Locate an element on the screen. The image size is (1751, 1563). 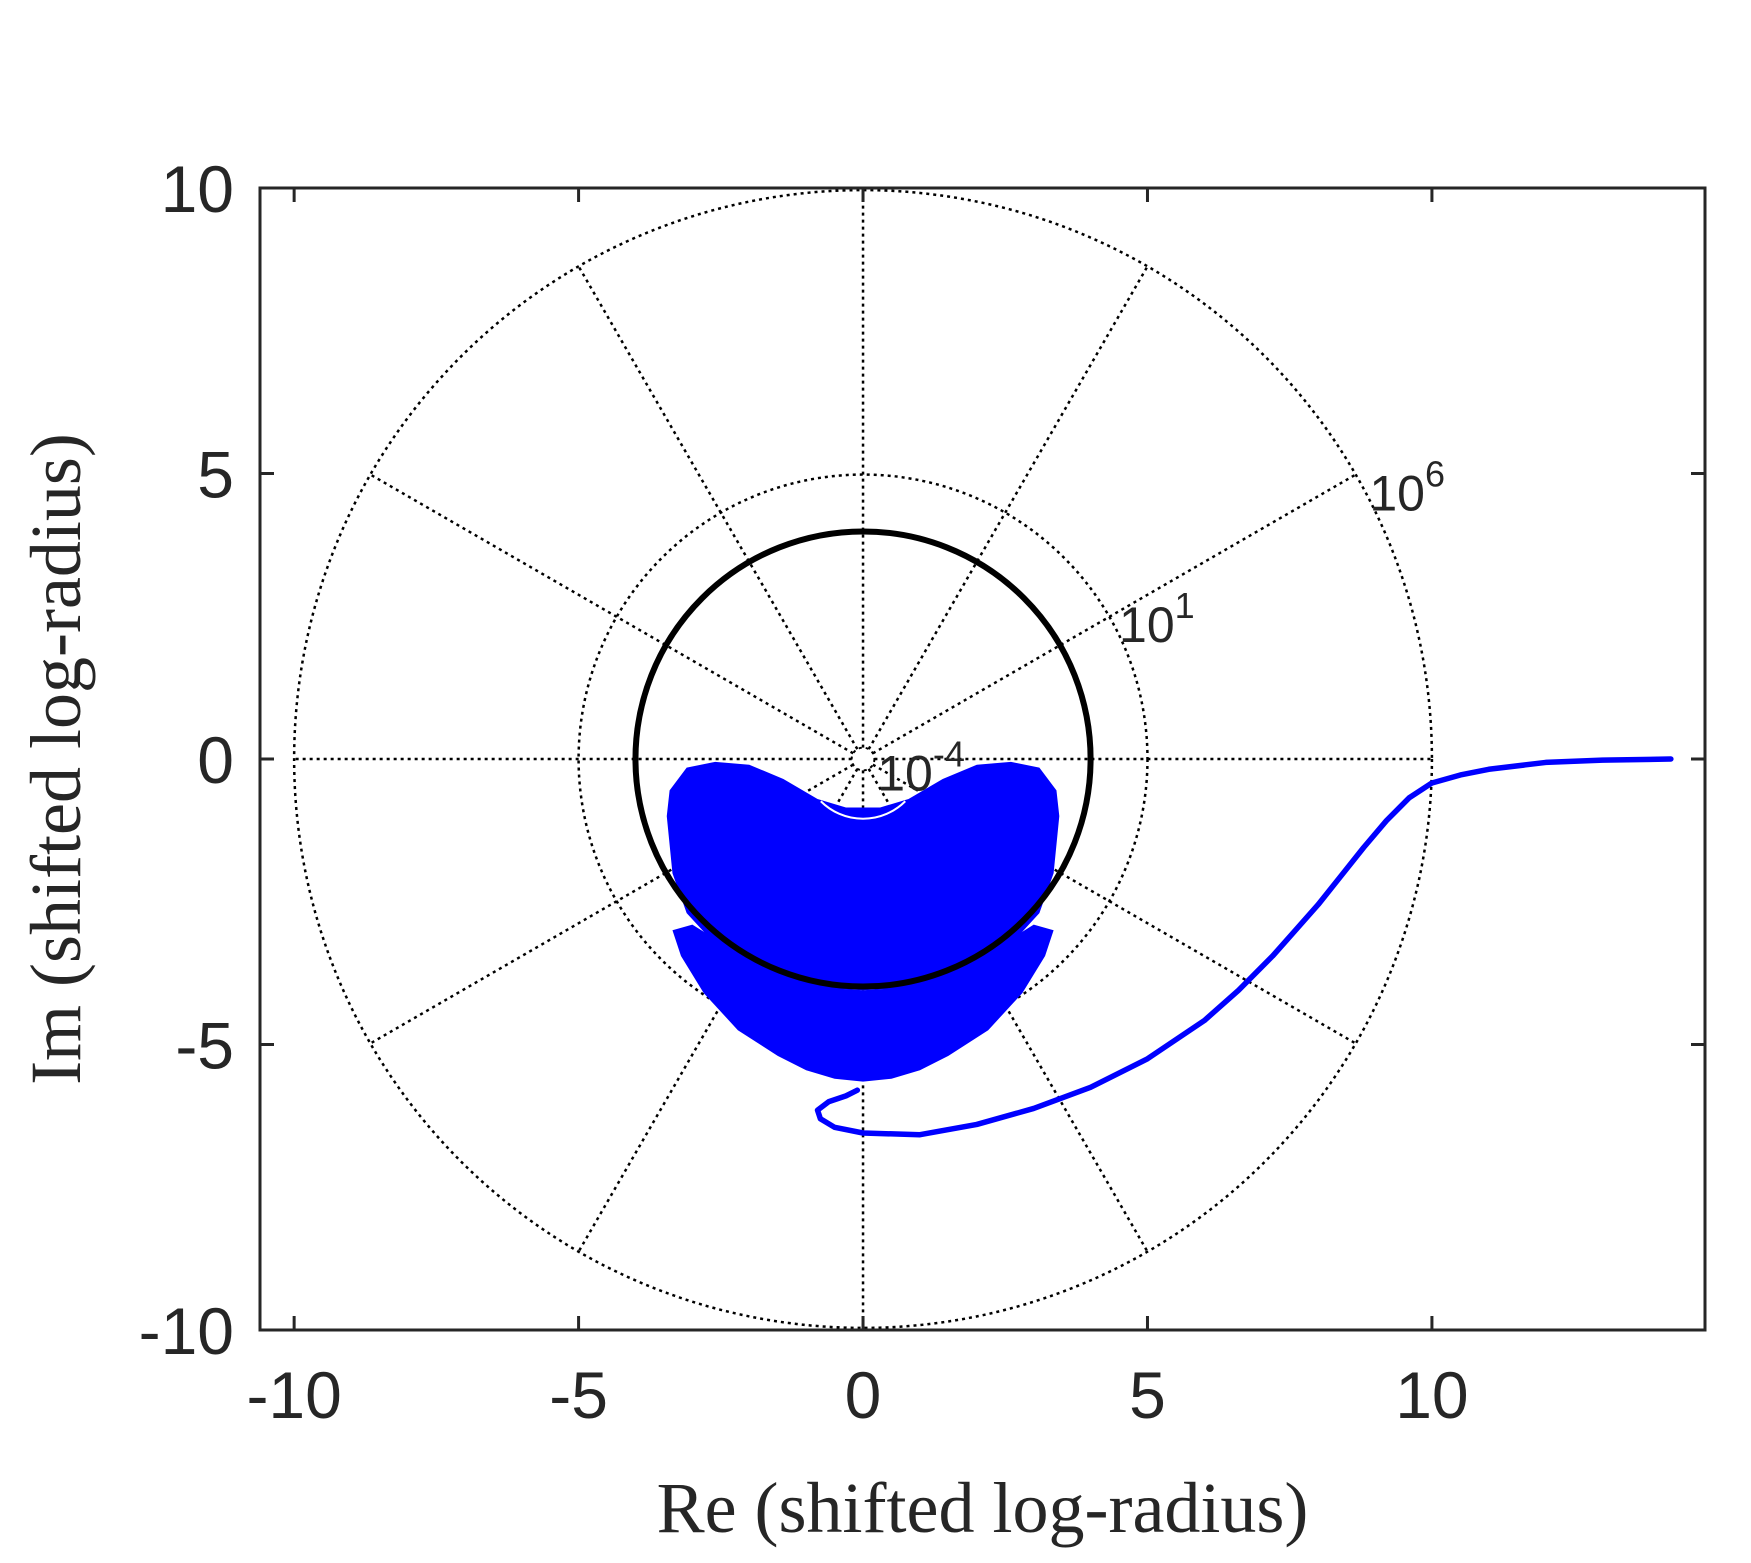
filled-inner-arc is located at coordinates (863, 810).